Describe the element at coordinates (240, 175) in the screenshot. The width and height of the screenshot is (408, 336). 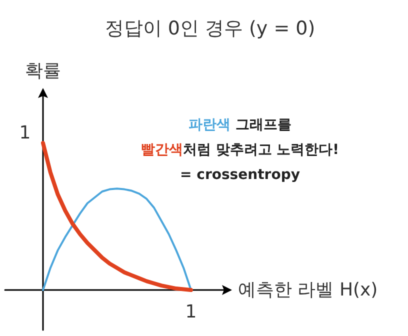
I see `annotation: = crossentropy` at that location.